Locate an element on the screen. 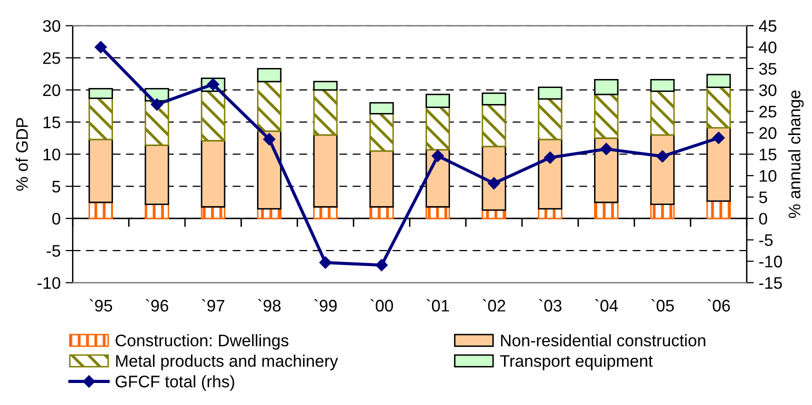  x-tick-label: `95 is located at coordinates (101, 305).